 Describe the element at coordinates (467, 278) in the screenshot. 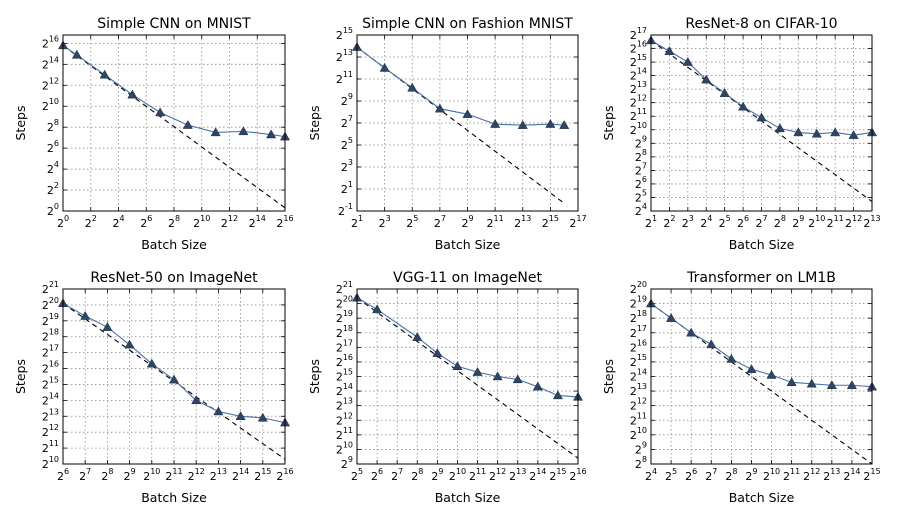

I see `panel-title: VGG-11 on ImageNet` at that location.